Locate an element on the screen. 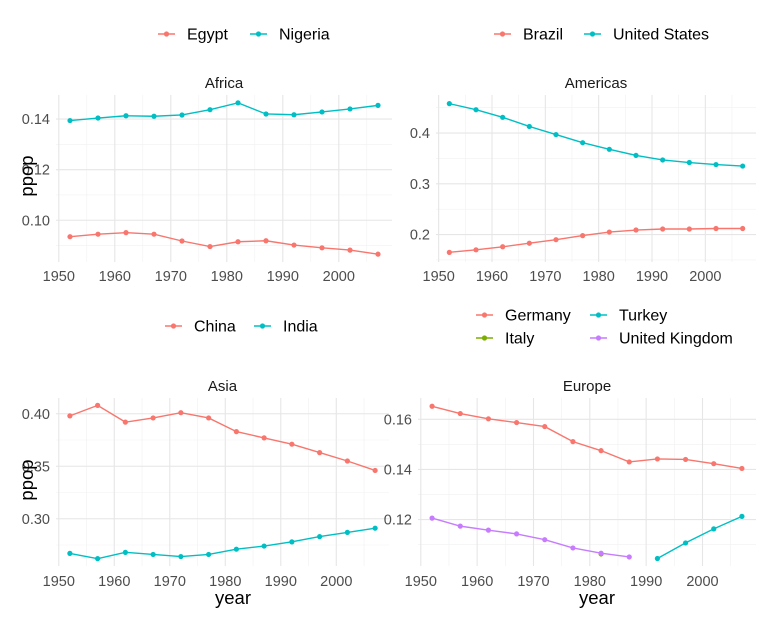  legend: Egypt Nigeria is located at coordinates (244, 35).